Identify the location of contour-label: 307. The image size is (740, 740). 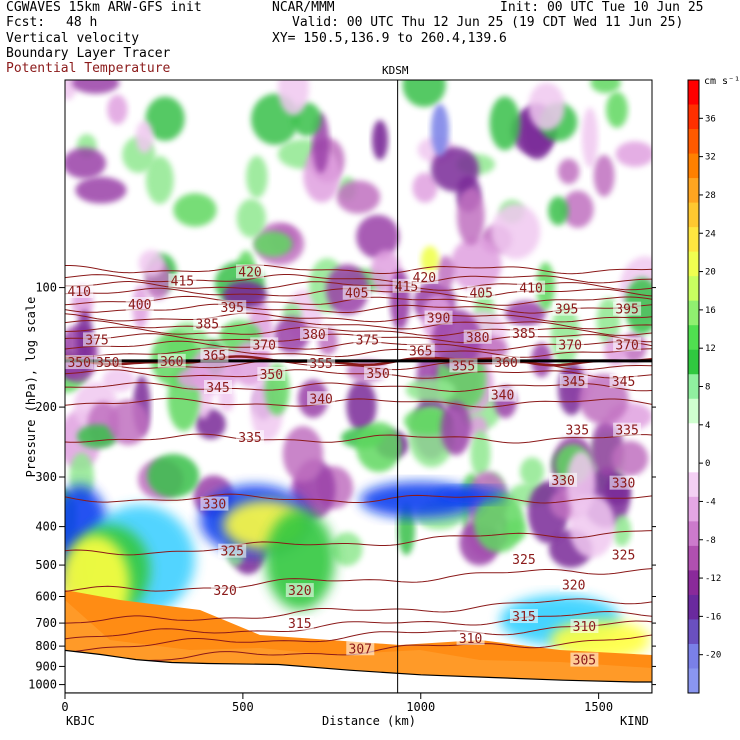
(360, 649).